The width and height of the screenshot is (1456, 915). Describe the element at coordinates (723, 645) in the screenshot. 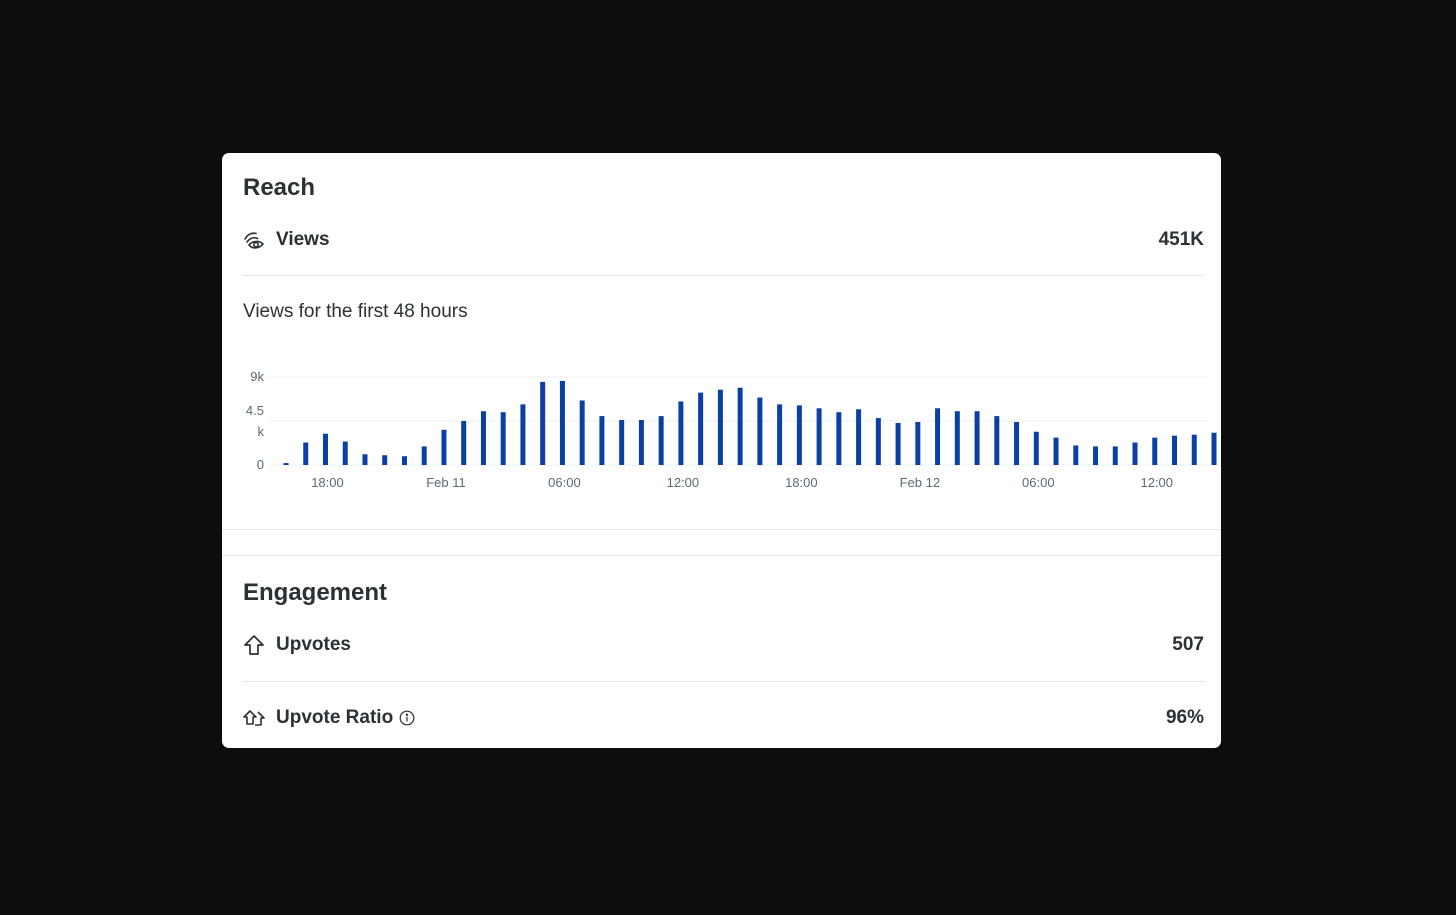

I see `upvotes-row: Upvotes 507` at that location.